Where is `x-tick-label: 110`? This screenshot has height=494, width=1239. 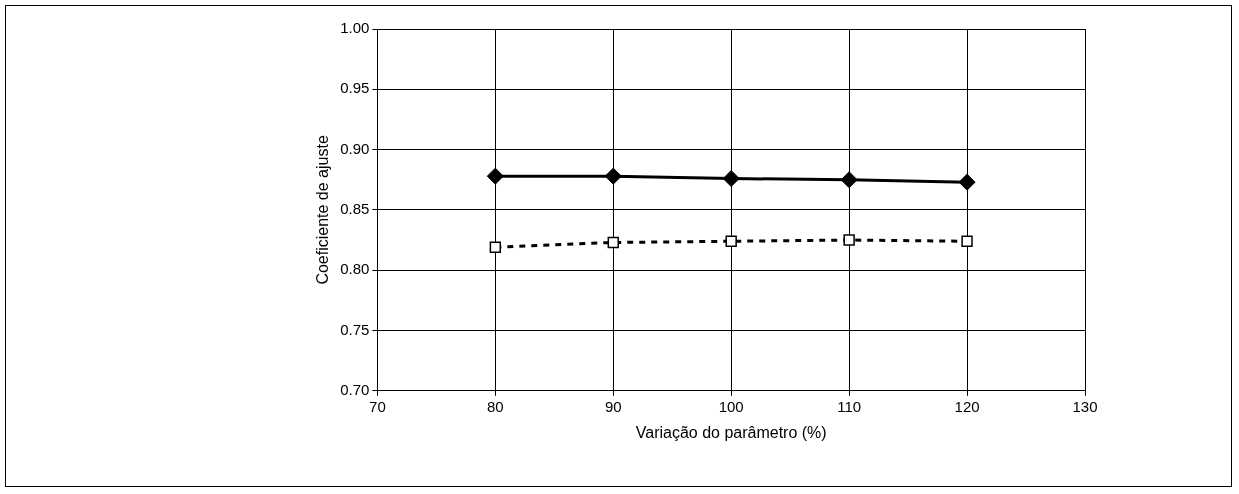
x-tick-label: 110 is located at coordinates (849, 406).